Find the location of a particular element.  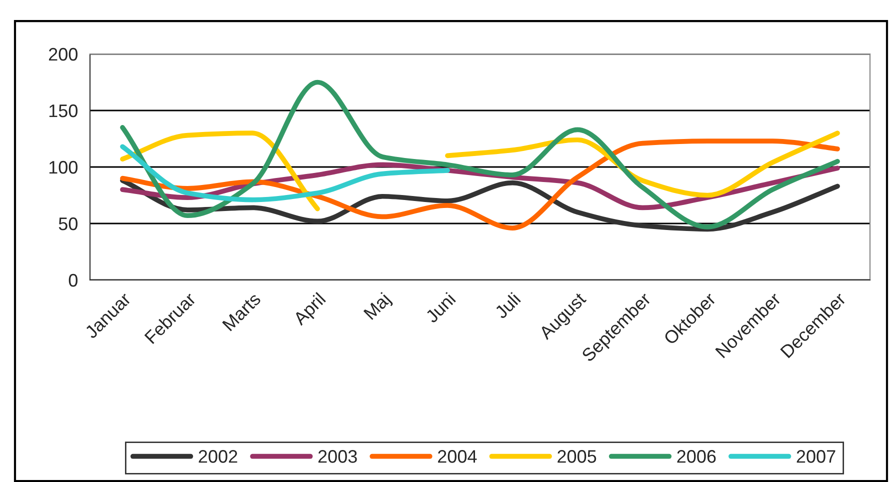

y-tick-label: 0 is located at coordinates (73, 280).